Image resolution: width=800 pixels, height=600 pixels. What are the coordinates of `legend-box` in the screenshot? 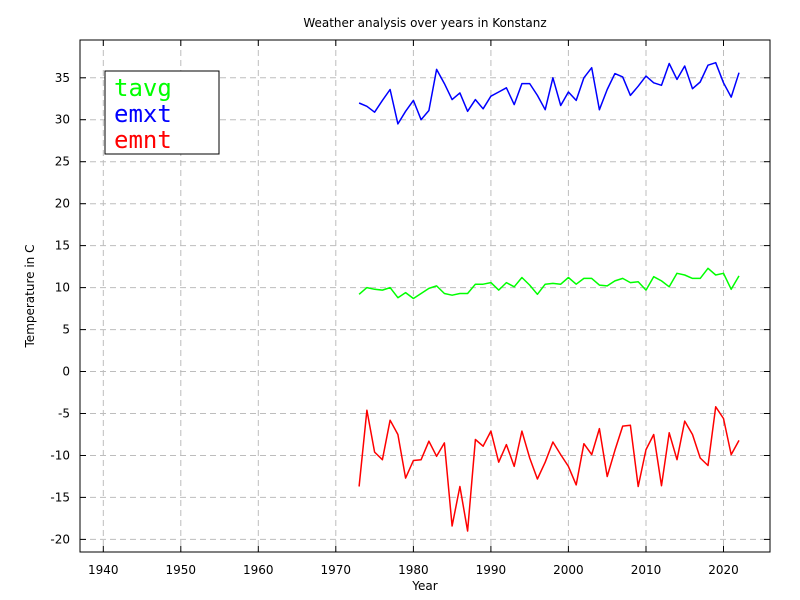 It's located at (162, 112).